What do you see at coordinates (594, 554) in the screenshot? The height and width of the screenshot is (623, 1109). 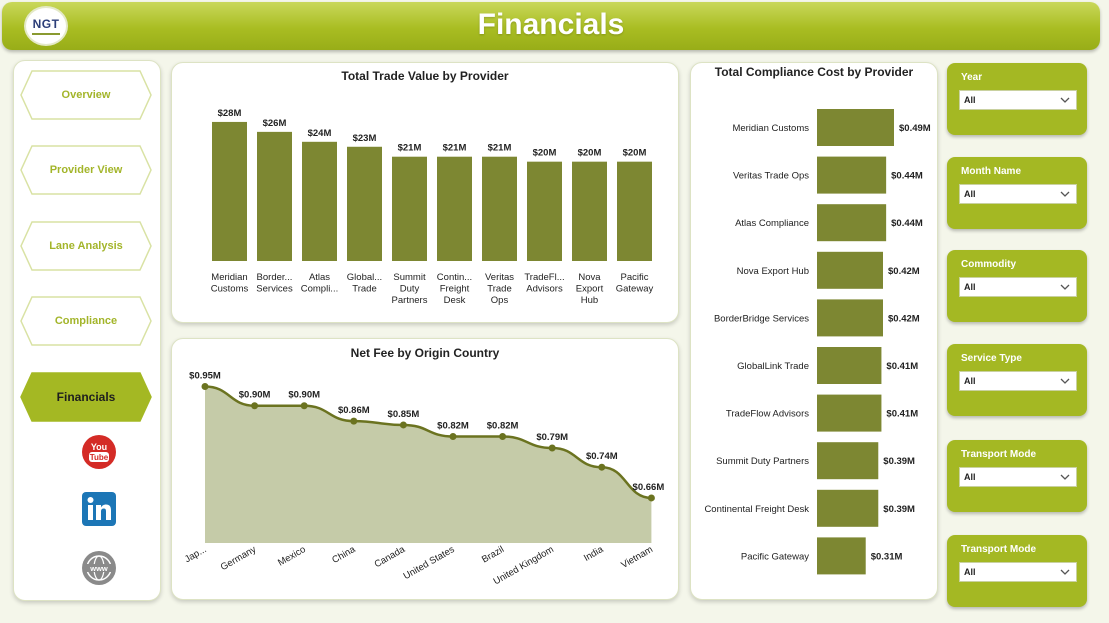 I see `net-fee-category-label: India` at bounding box center [594, 554].